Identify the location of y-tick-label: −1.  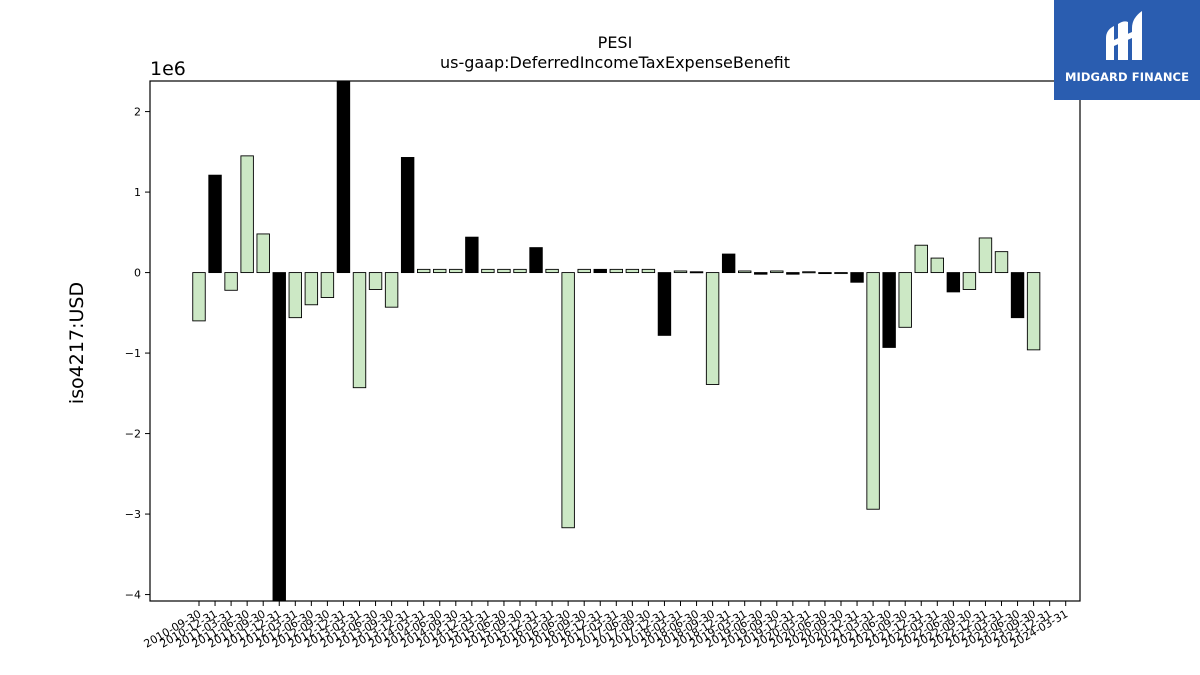
(133, 353).